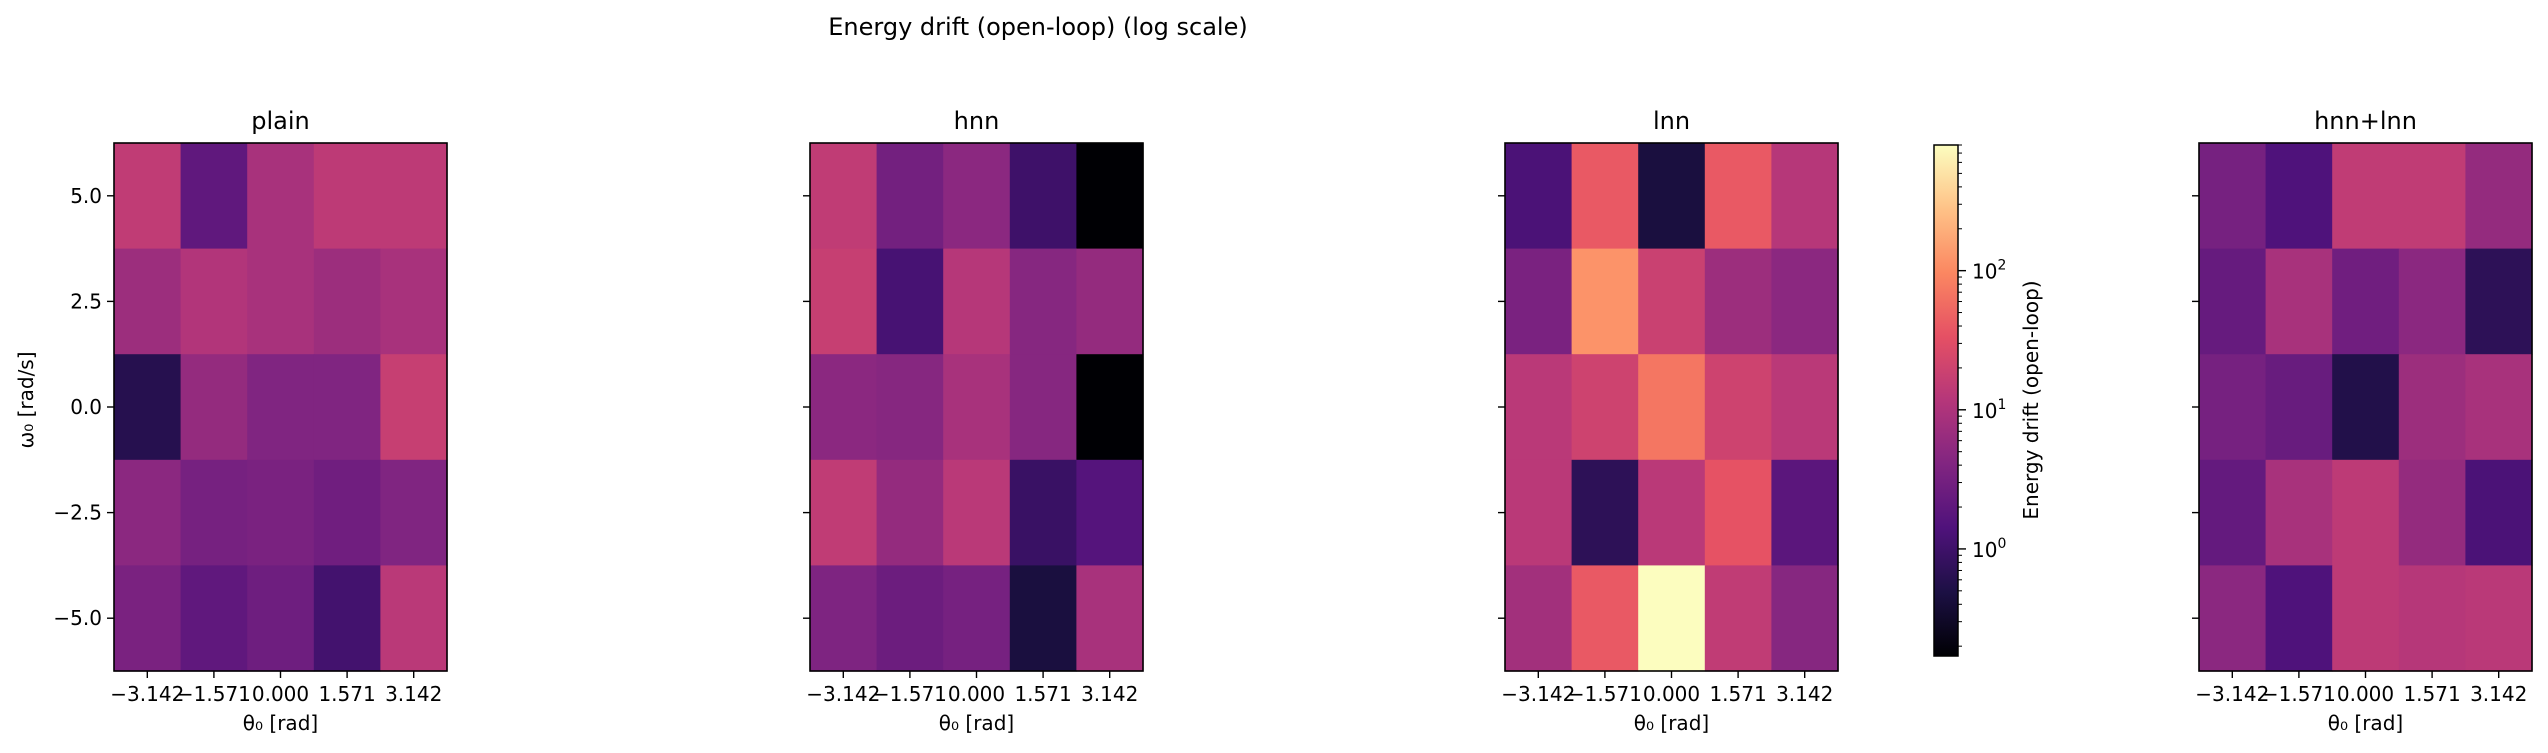 Image resolution: width=2548 pixels, height=753 pixels. What do you see at coordinates (2031, 399) in the screenshot?
I see `colorbar-label: Energy drift (open-loop)` at bounding box center [2031, 399].